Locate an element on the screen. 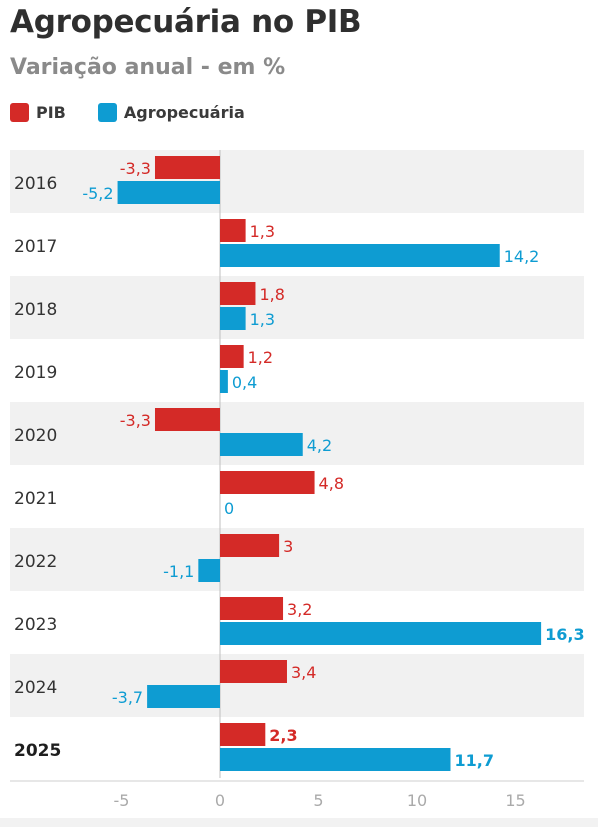 Image resolution: width=598 pixels, height=827 pixels. category-label-2023: 2023 is located at coordinates (35, 625).